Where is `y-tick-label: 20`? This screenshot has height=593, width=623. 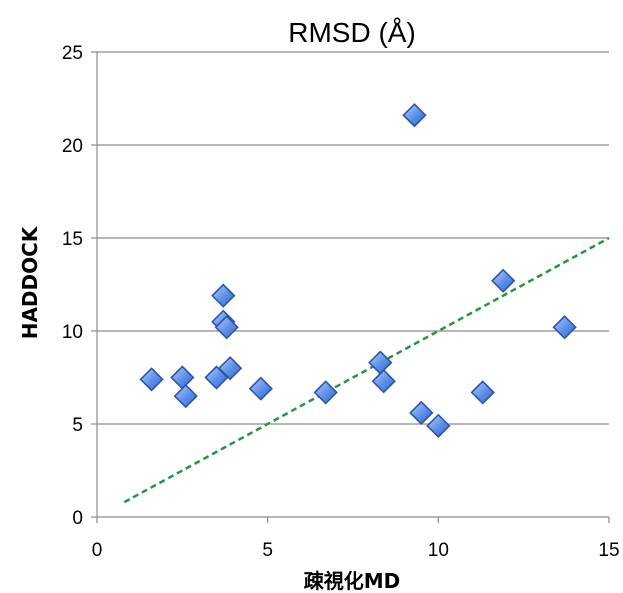 y-tick-label: 20 is located at coordinates (72, 146).